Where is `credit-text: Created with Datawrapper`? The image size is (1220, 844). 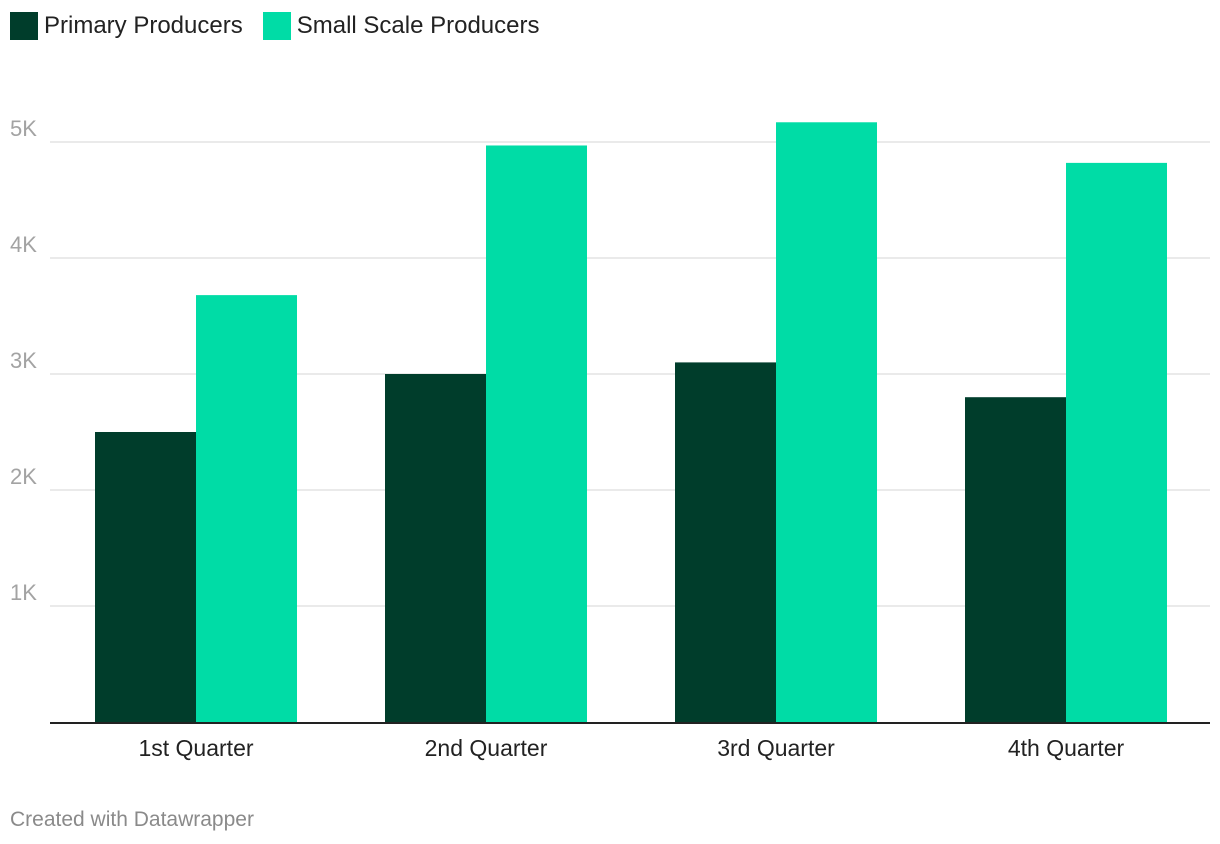 credit-text: Created with Datawrapper is located at coordinates (132, 819).